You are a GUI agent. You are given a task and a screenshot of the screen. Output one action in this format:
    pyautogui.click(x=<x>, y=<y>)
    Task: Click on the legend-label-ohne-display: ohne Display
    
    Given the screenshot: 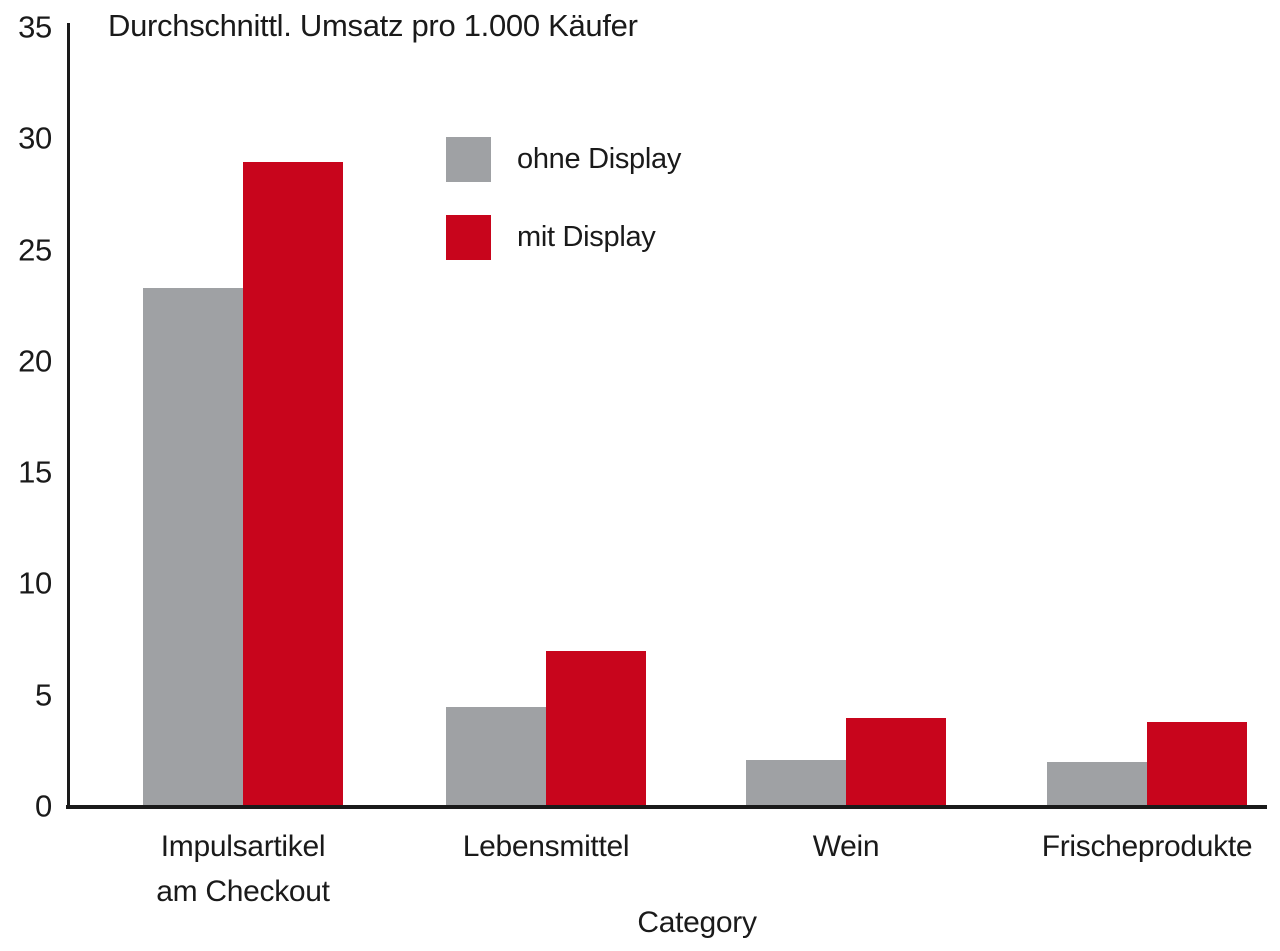 What is the action you would take?
    pyautogui.click(x=599, y=159)
    